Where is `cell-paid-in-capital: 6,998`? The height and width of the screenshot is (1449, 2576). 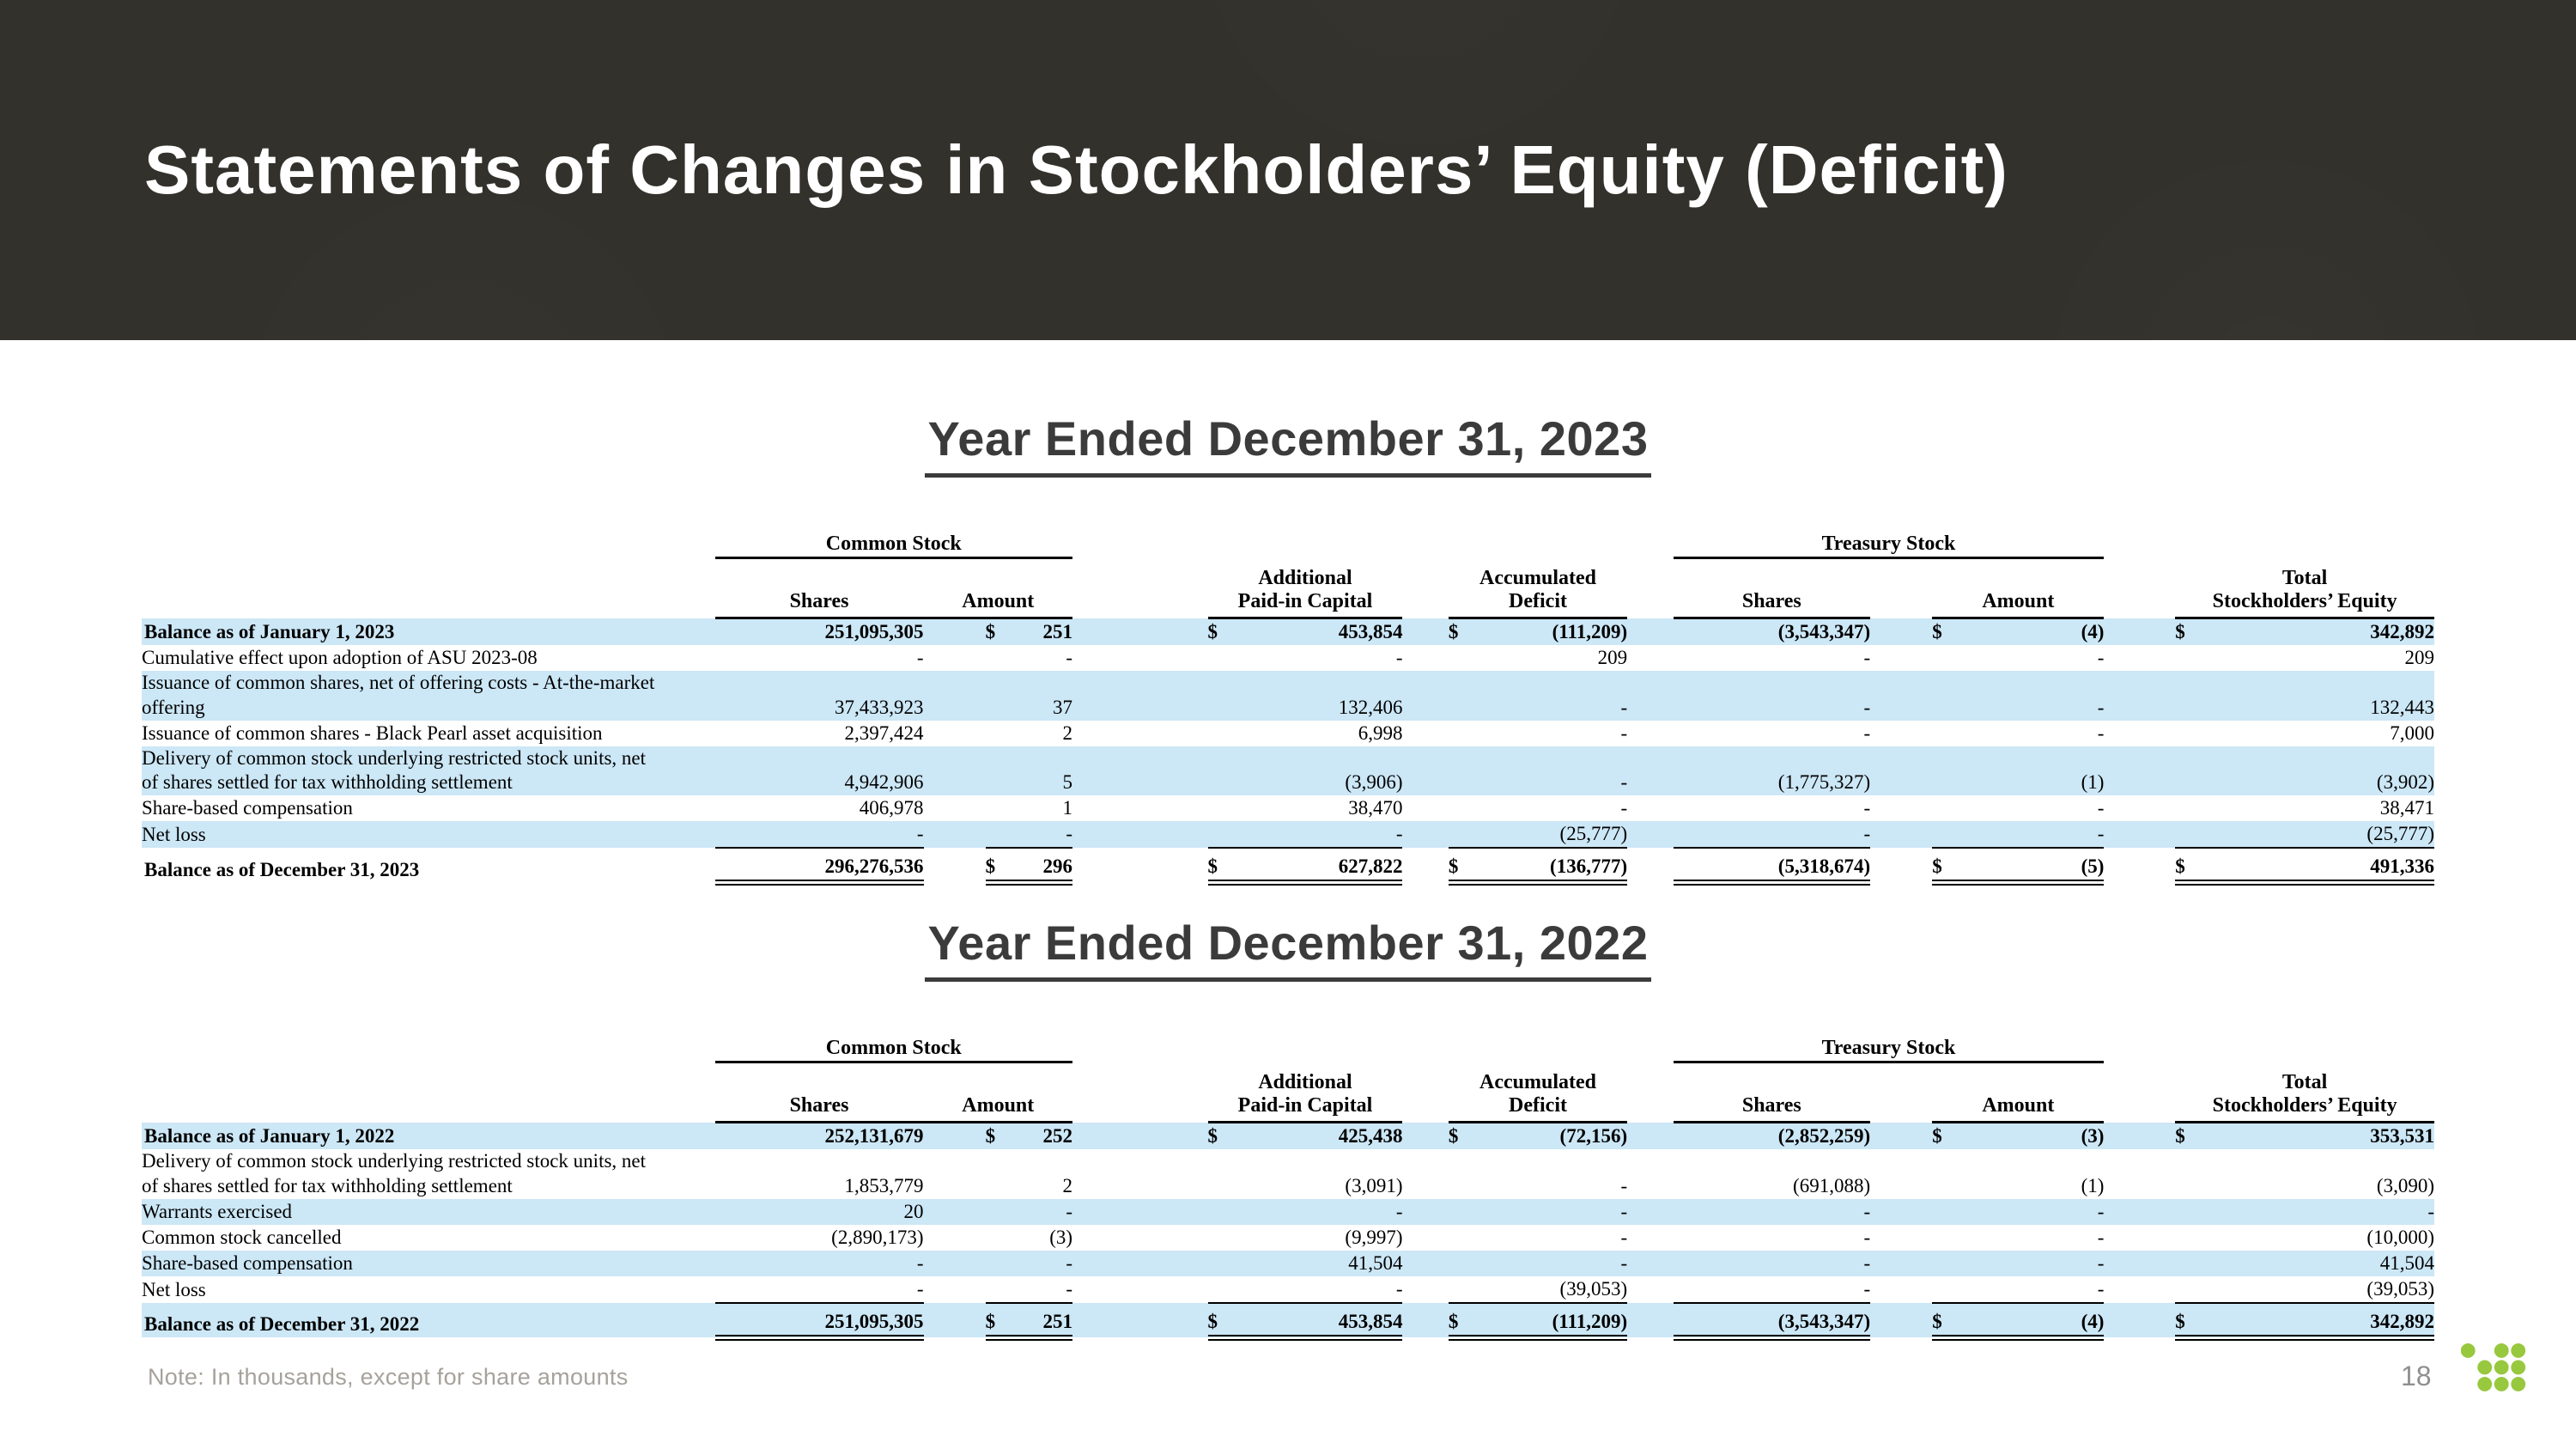
cell-paid-in-capital: 6,998 is located at coordinates (1380, 732).